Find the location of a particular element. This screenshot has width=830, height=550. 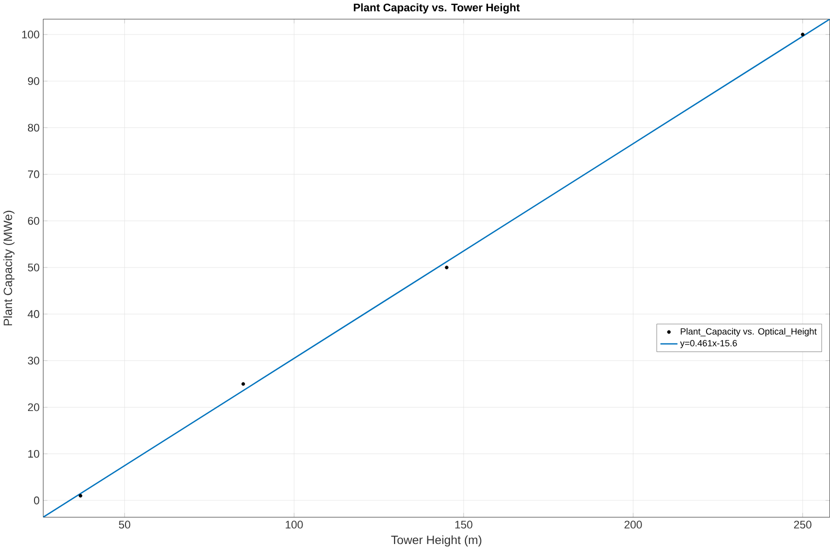

x-tick-label: 50 is located at coordinates (124, 524).